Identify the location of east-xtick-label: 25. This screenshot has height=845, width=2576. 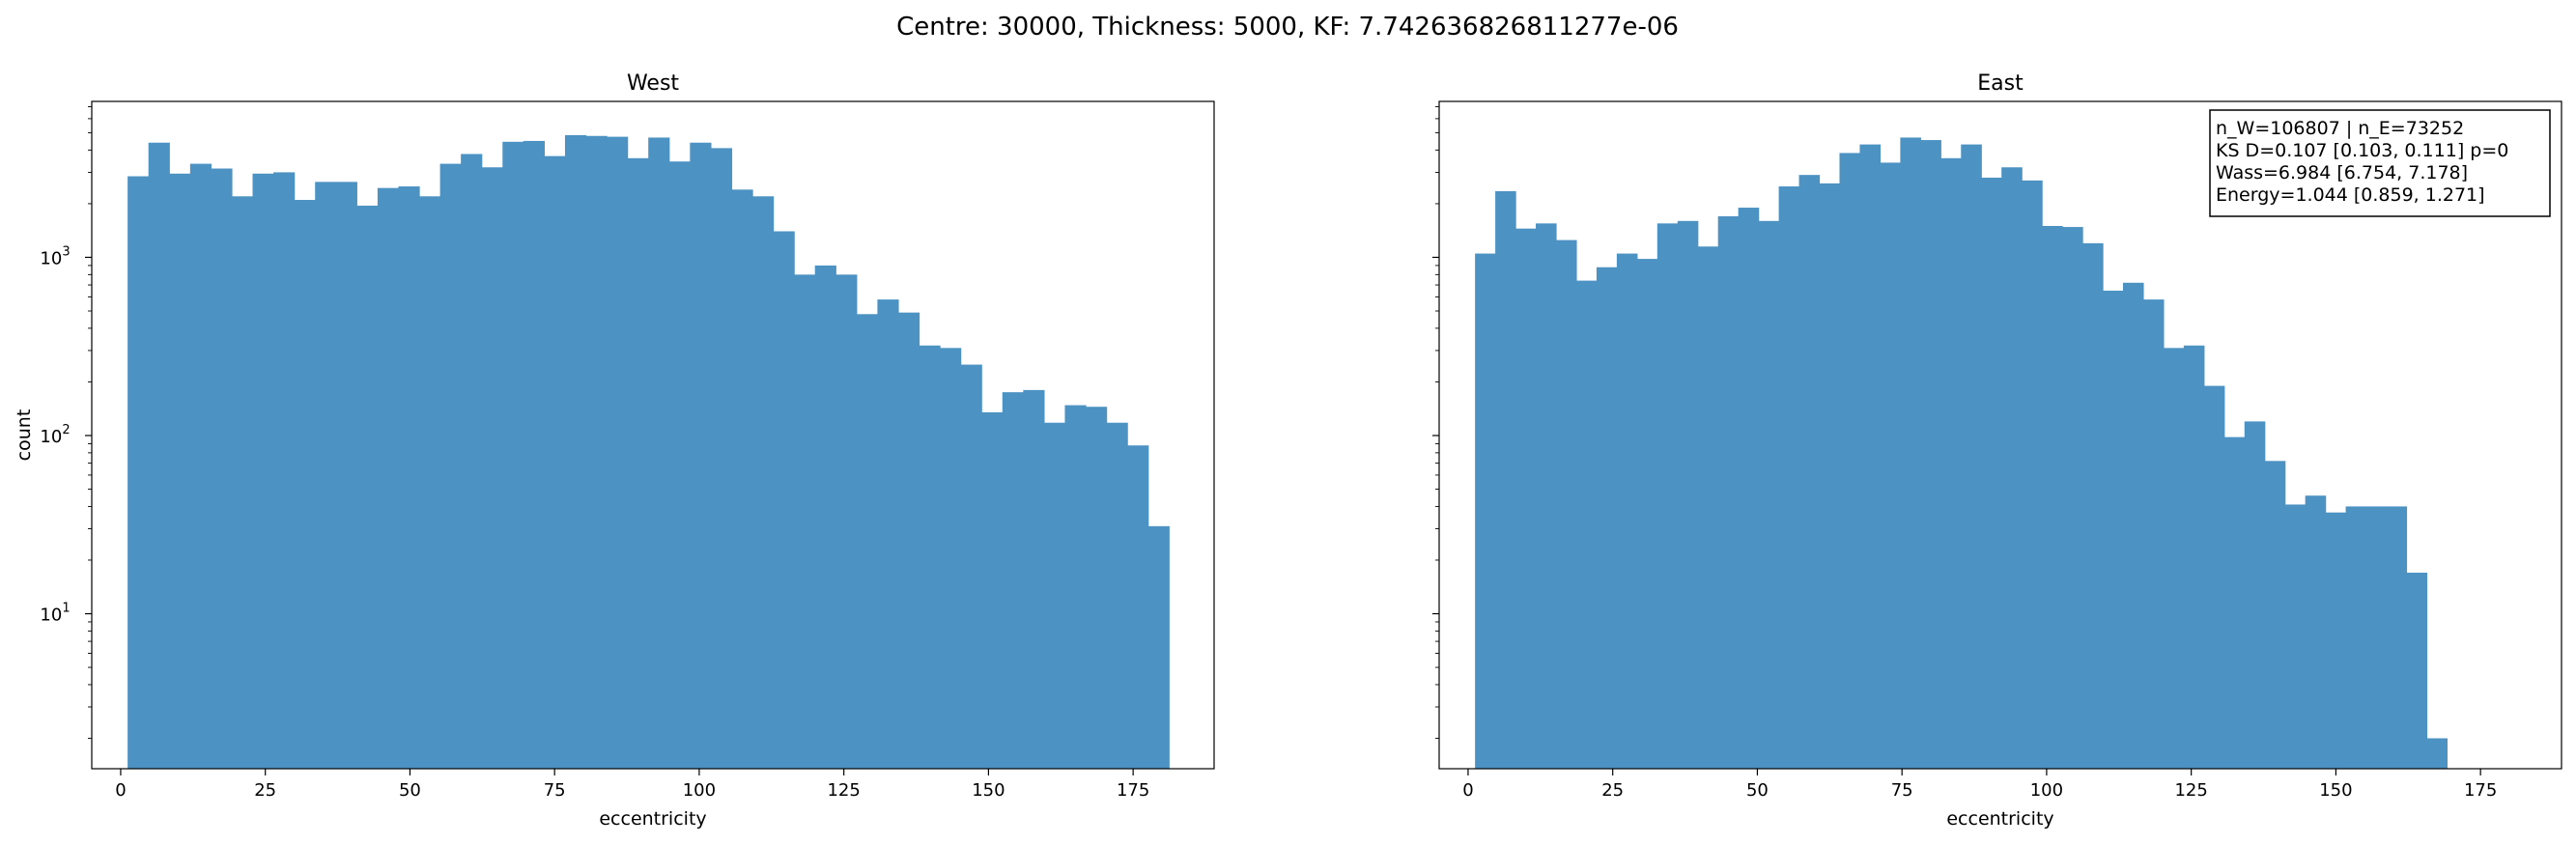
(1612, 790).